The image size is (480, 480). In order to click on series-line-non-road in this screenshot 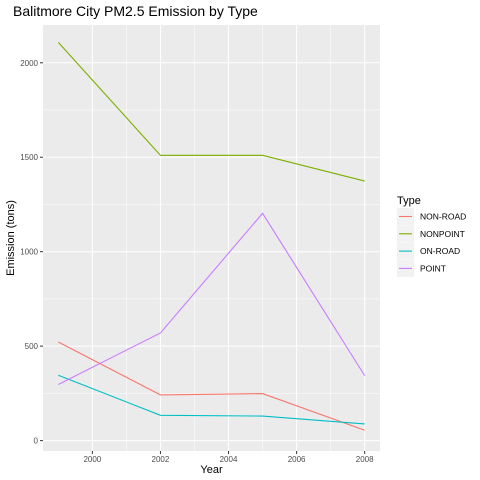, I will do `click(211, 386)`.